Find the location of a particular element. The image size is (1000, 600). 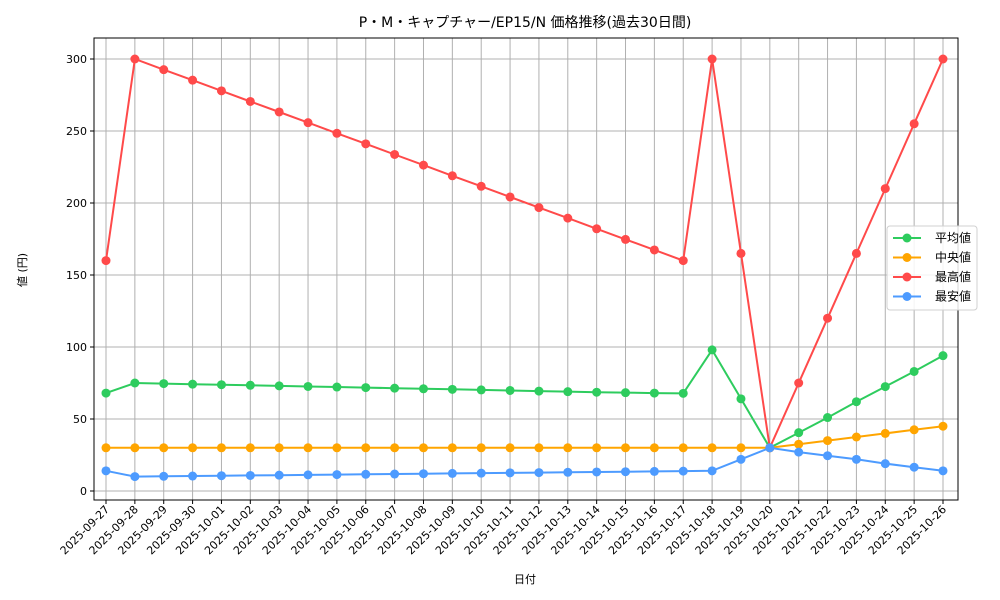

y-tick-label: 50 is located at coordinates (80, 419).